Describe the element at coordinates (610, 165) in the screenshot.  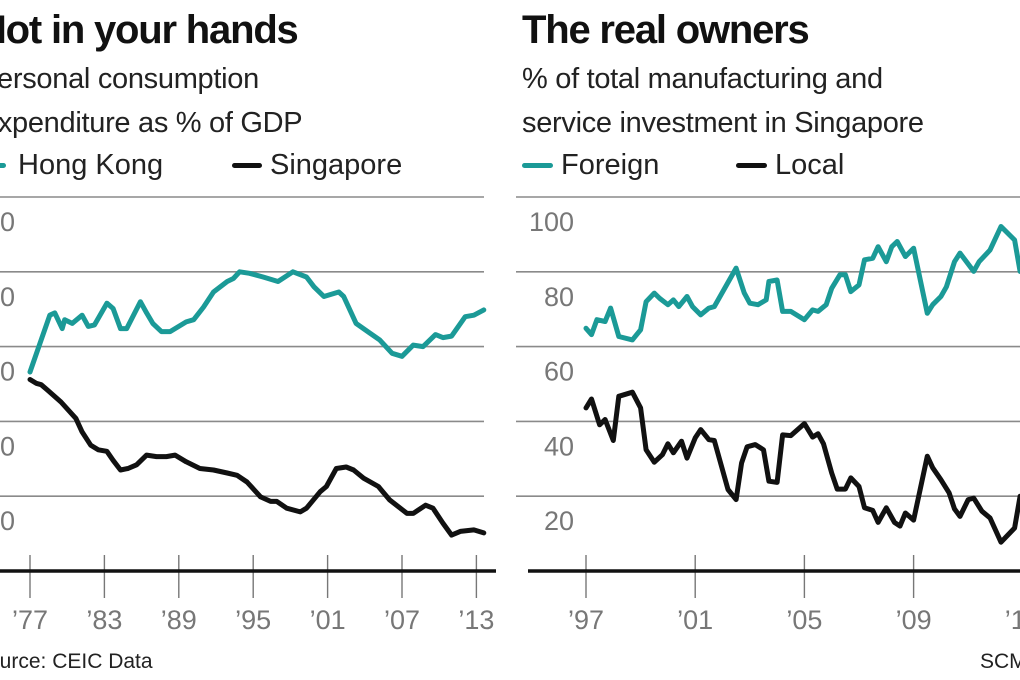
I see `legend-label-foreign: Foreign` at that location.